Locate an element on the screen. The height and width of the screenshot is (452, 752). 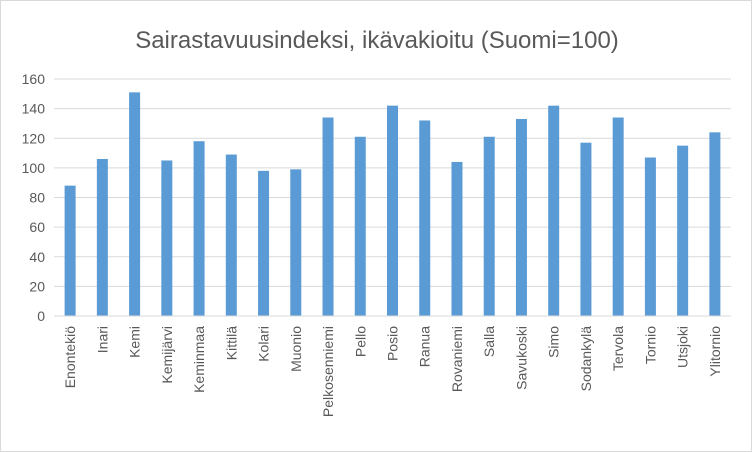
y-tick-label: 100 is located at coordinates (34, 168).